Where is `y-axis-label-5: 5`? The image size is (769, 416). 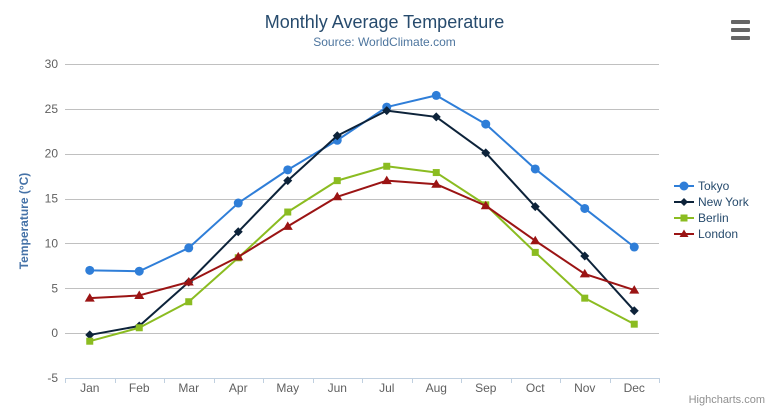 y-axis-label-5: 5 is located at coordinates (54, 288).